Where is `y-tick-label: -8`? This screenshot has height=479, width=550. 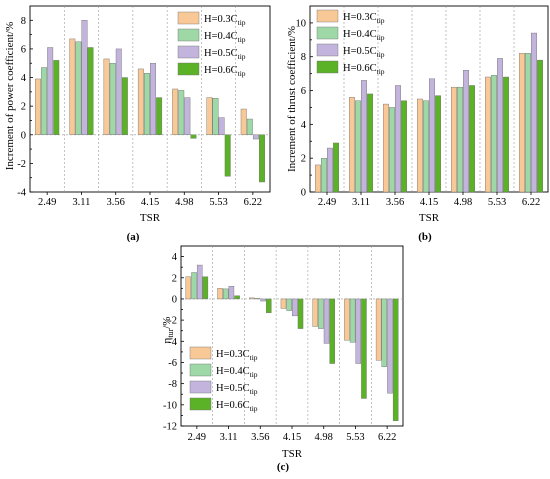
y-tick-label: -8 is located at coordinates (172, 384).